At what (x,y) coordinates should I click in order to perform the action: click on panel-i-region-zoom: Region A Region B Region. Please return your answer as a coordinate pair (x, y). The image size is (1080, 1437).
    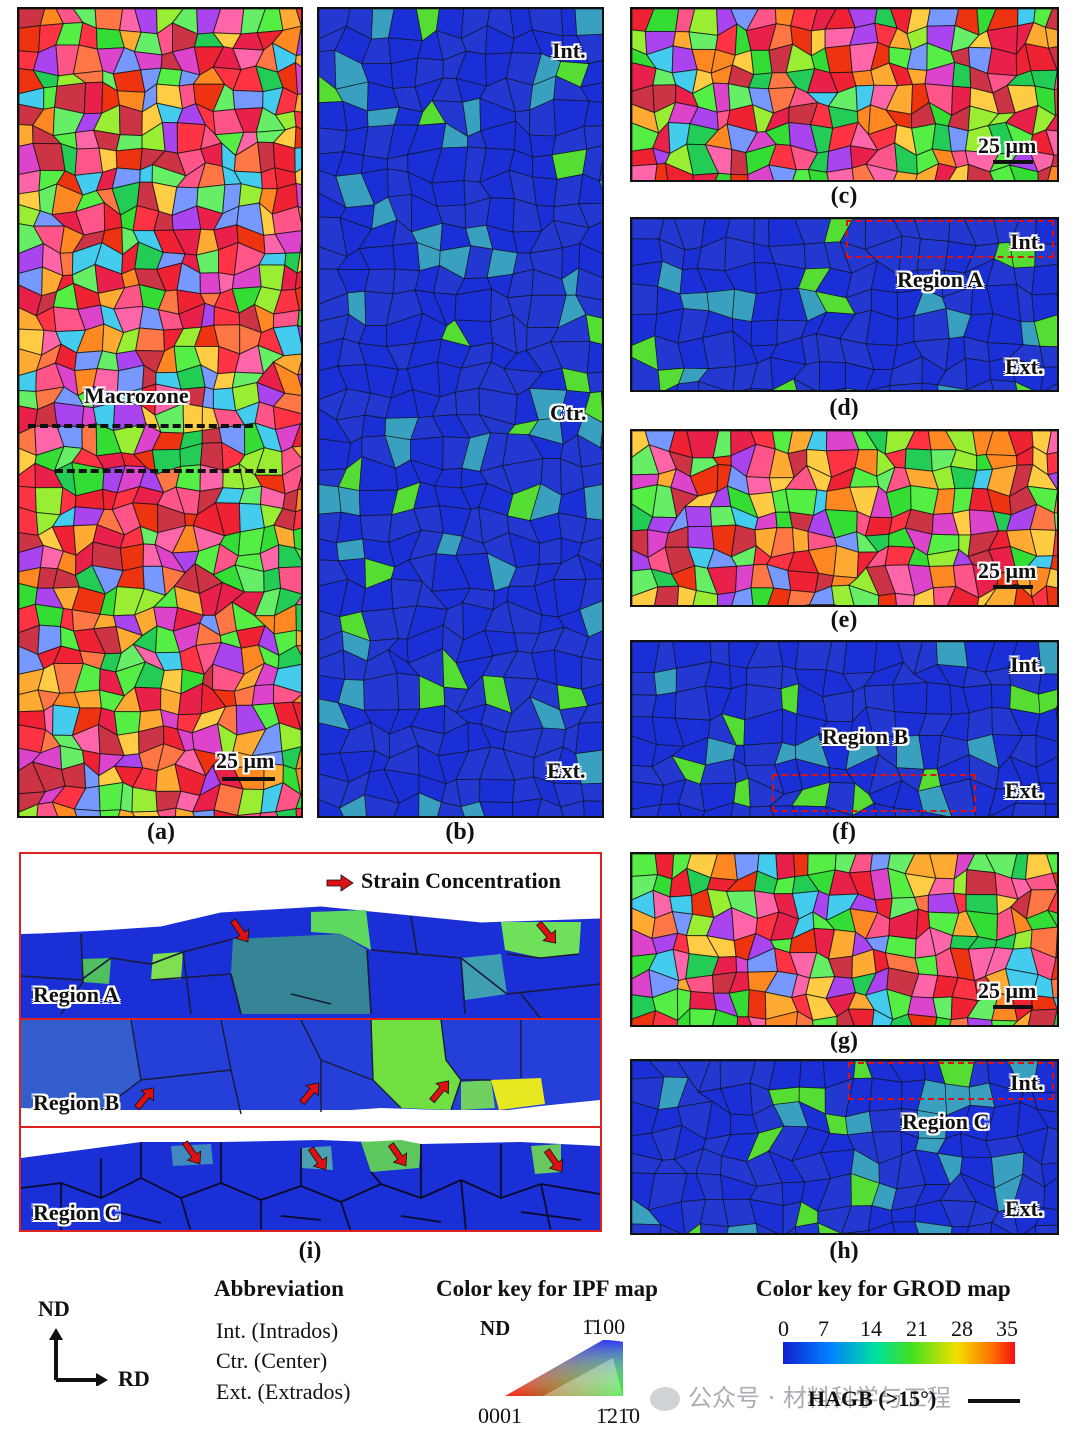
    Looking at the image, I should click on (310, 1042).